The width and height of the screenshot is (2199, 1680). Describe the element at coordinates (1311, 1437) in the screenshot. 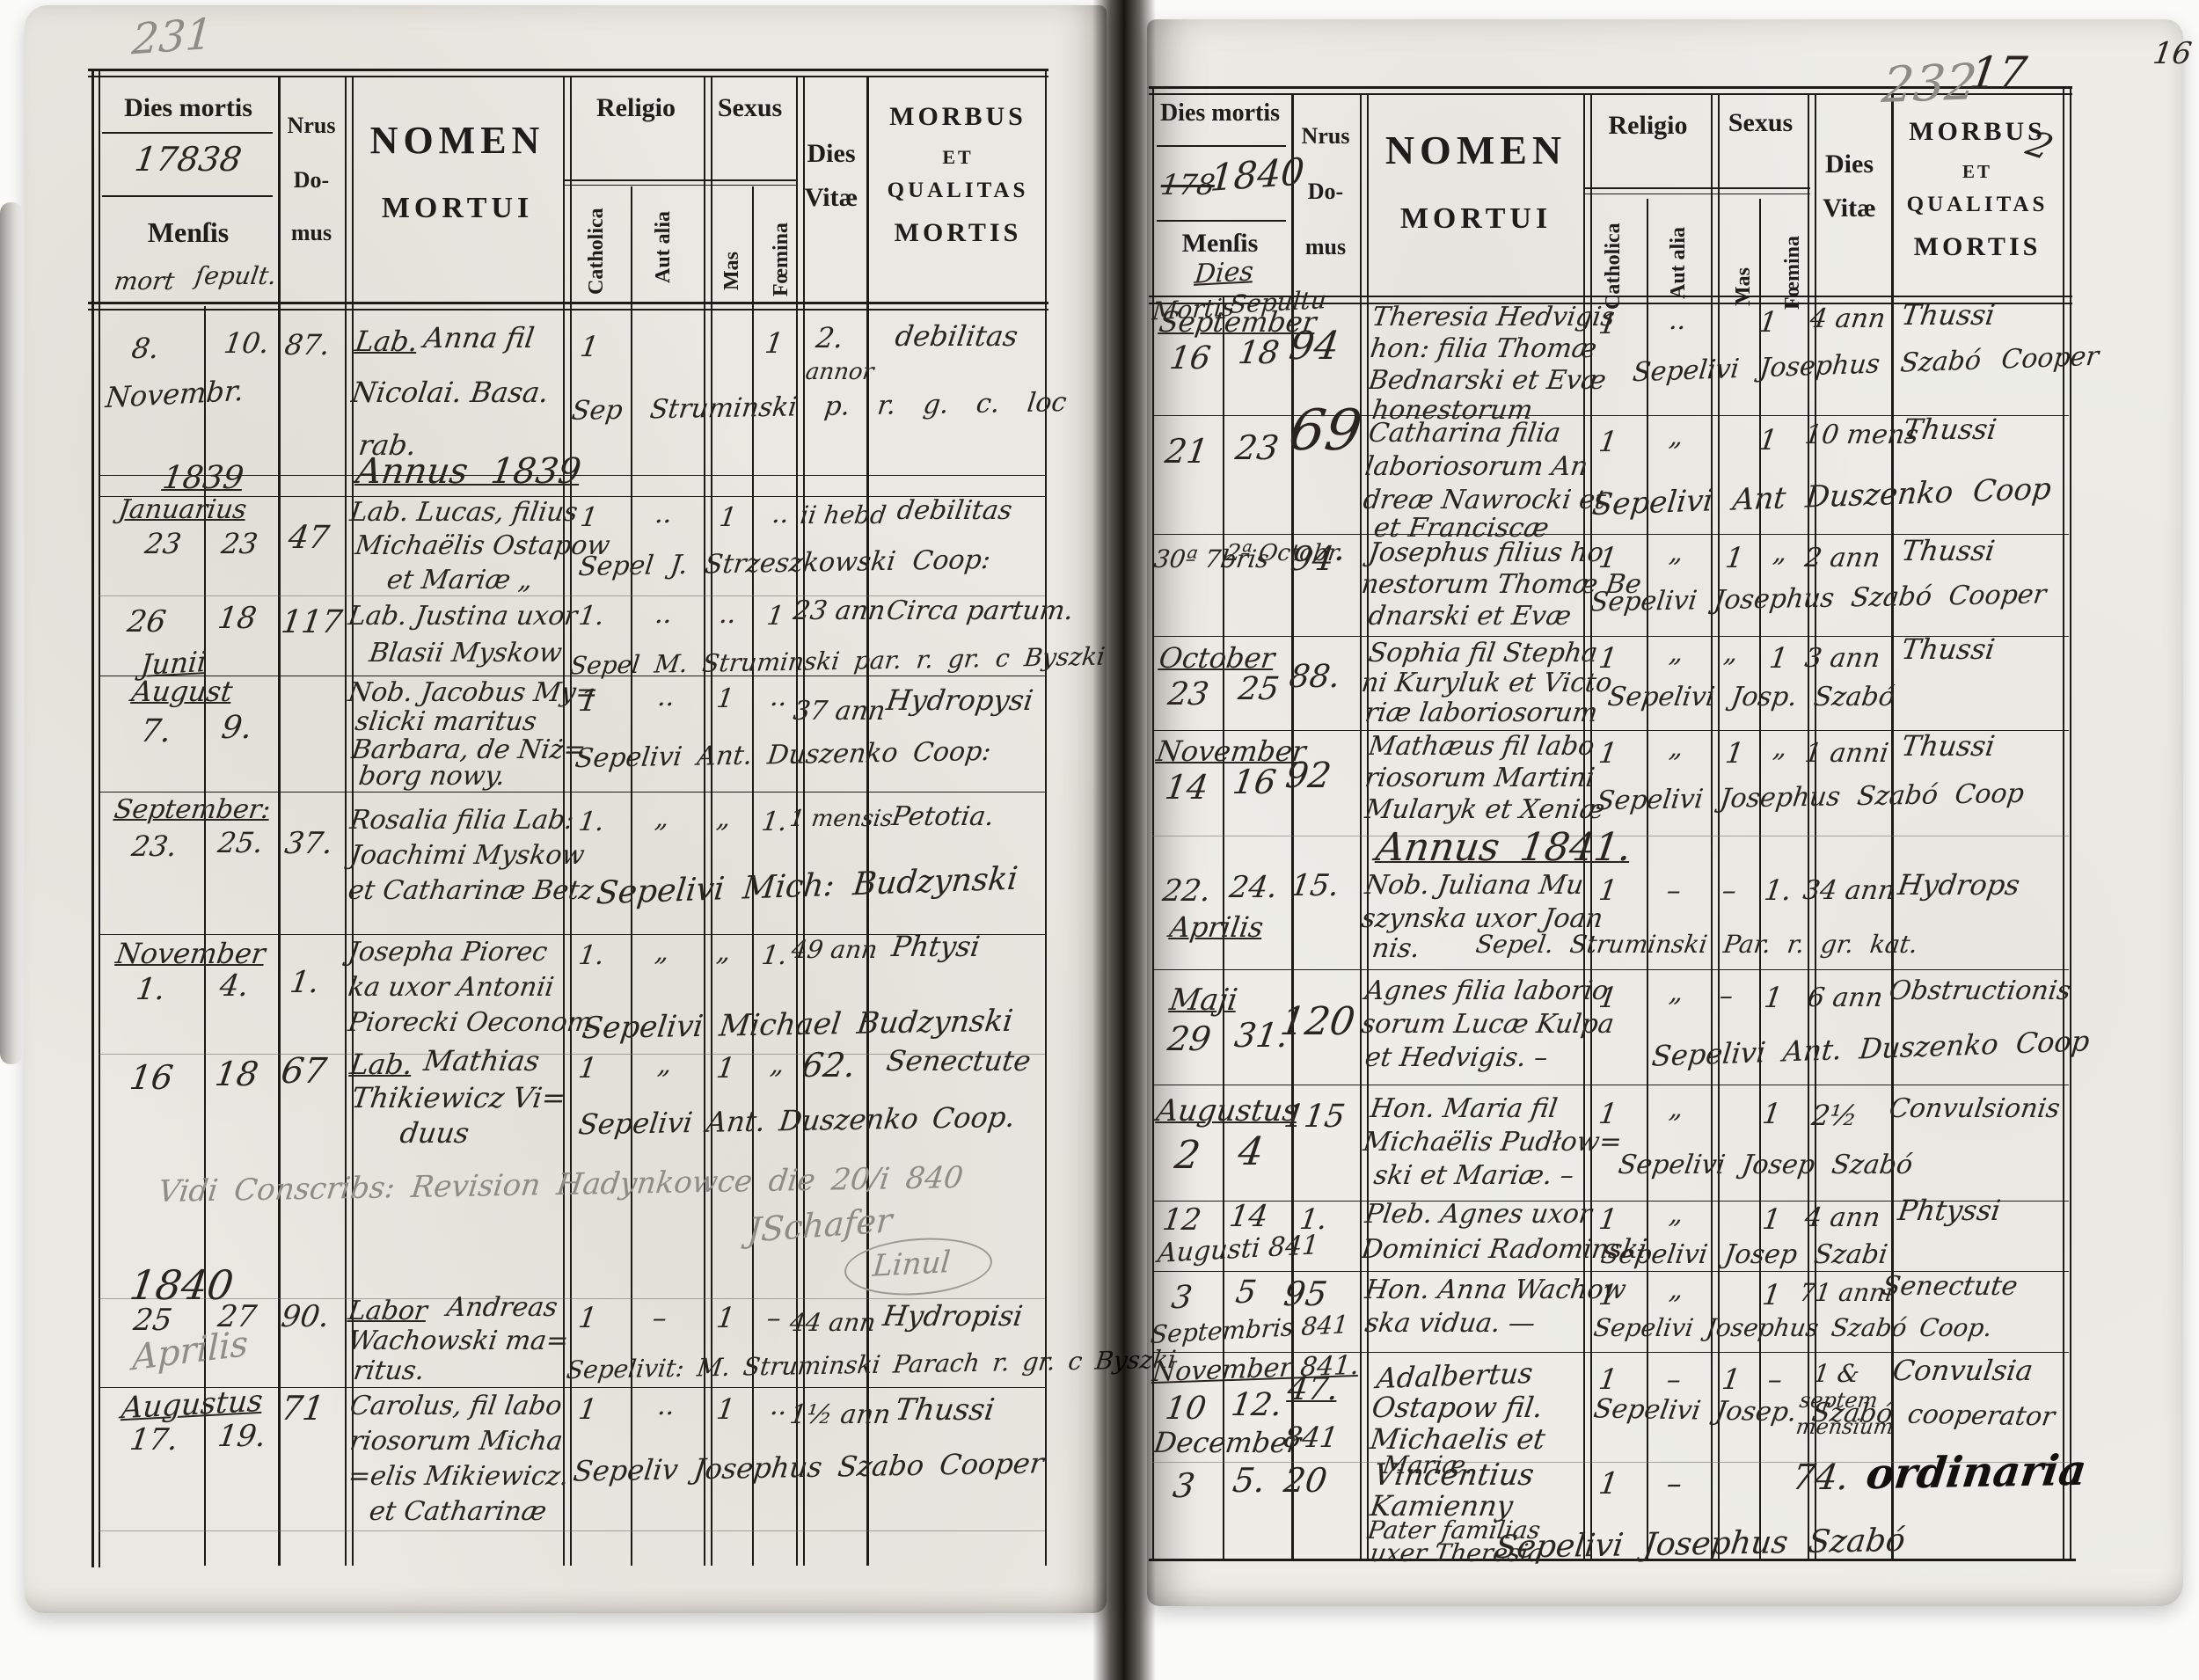

I see `handwritten-entry: 841` at that location.